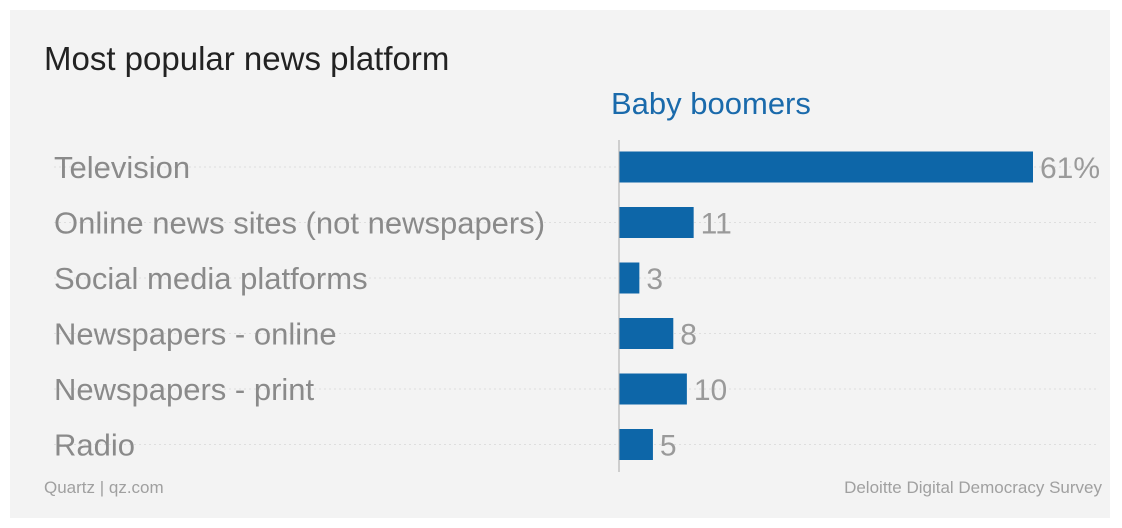 This screenshot has height=528, width=1122. I want to click on category-label: Online news sites (not newspapers), so click(299, 223).